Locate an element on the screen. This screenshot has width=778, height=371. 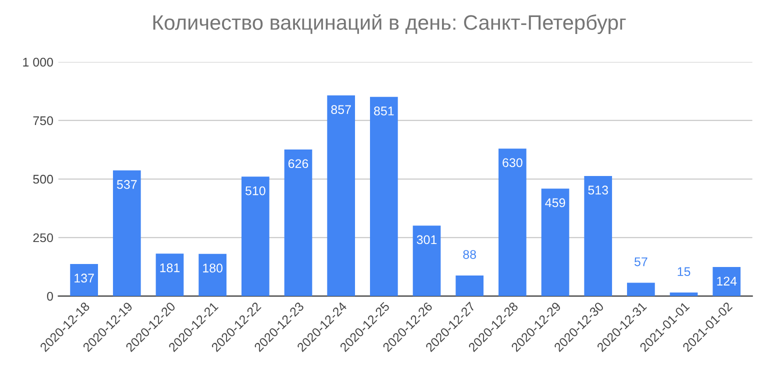
y-tick-label: 0 is located at coordinates (50, 296).